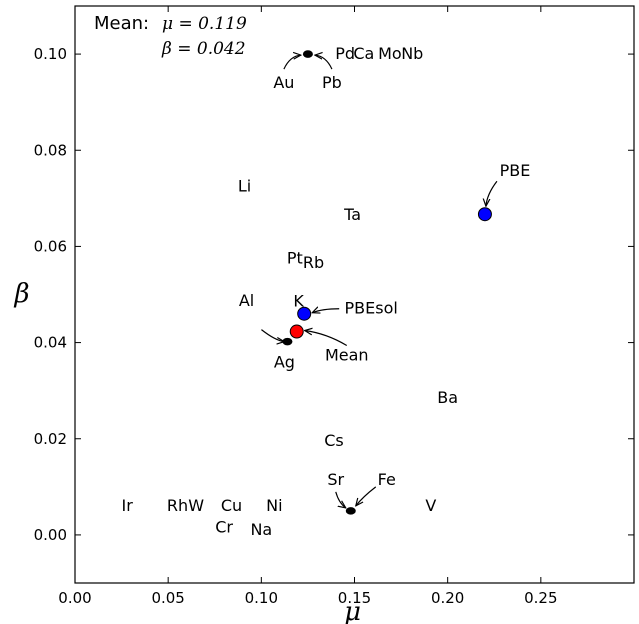 Image resolution: width=639 pixels, height=624 pixels. I want to click on functional-point-mean, so click(296, 331).